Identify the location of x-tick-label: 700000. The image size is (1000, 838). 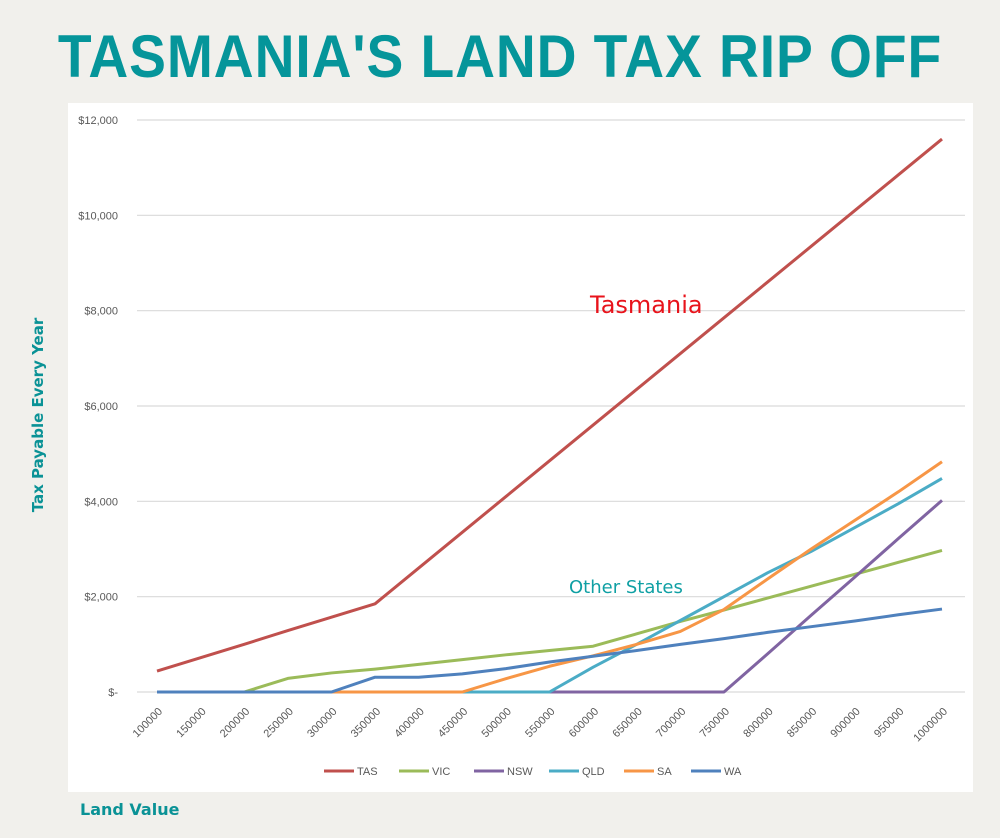
(671, 723).